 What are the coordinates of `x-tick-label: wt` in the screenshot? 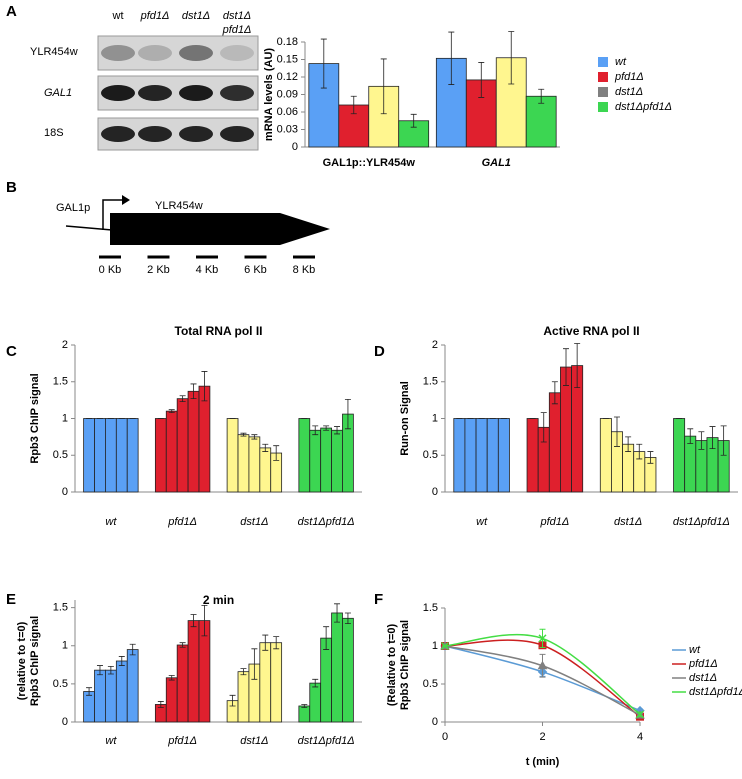 It's located at (482, 522).